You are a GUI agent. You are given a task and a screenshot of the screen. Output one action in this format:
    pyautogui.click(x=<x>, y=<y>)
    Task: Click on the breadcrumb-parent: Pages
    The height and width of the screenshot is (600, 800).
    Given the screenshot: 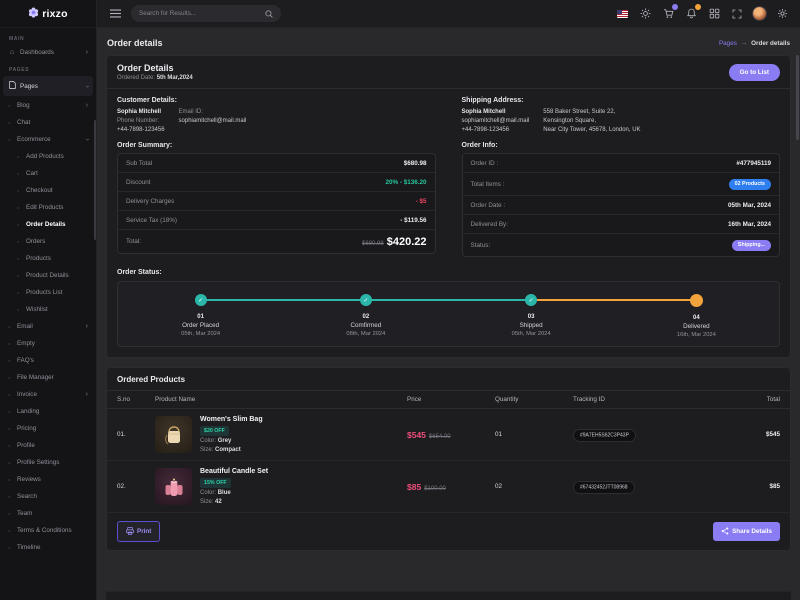 What is the action you would take?
    pyautogui.click(x=727, y=43)
    